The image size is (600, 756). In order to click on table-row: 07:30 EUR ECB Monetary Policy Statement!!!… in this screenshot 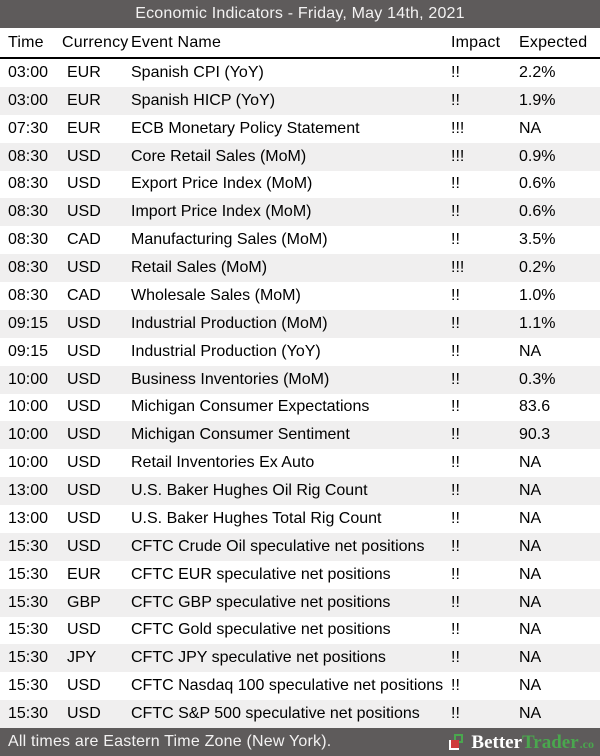, I will do `click(300, 128)`.